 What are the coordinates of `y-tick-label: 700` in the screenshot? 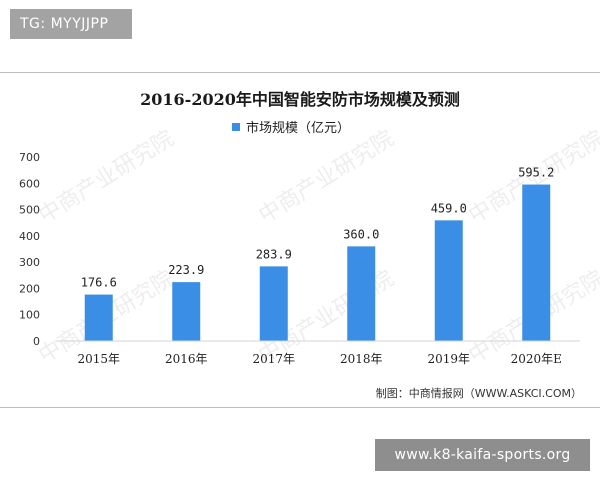 It's located at (29, 157).